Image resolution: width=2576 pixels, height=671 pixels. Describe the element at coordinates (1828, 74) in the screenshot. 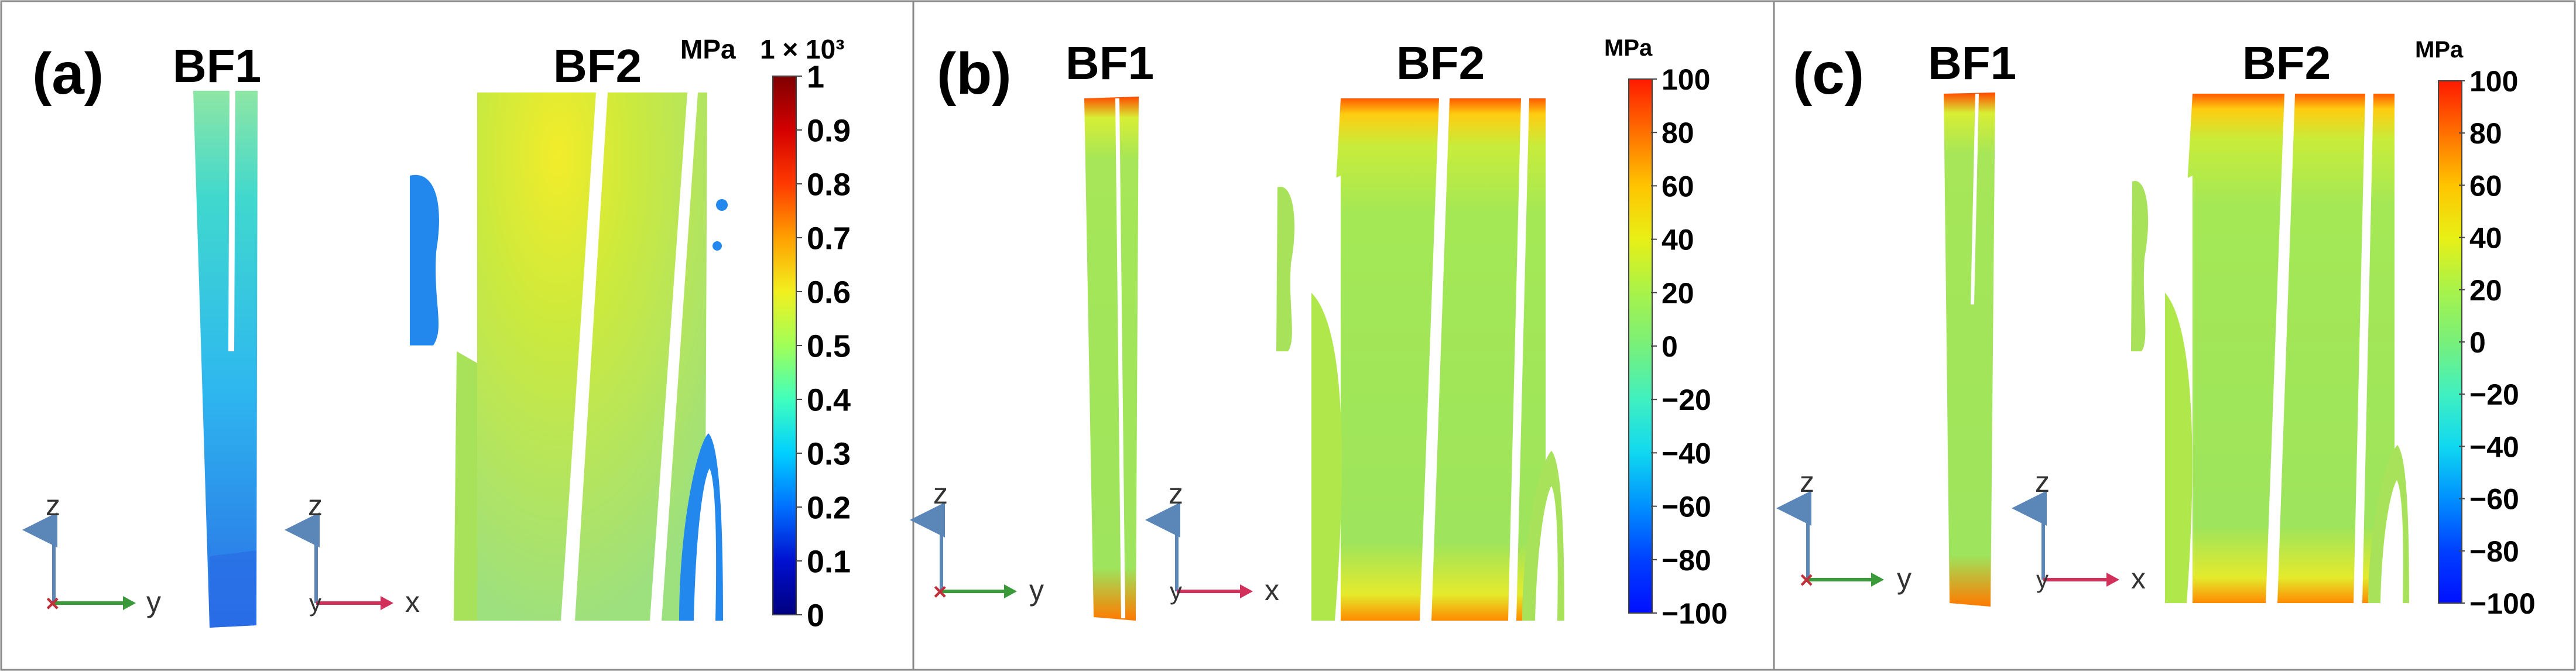

I see `panel-label: (c)` at that location.